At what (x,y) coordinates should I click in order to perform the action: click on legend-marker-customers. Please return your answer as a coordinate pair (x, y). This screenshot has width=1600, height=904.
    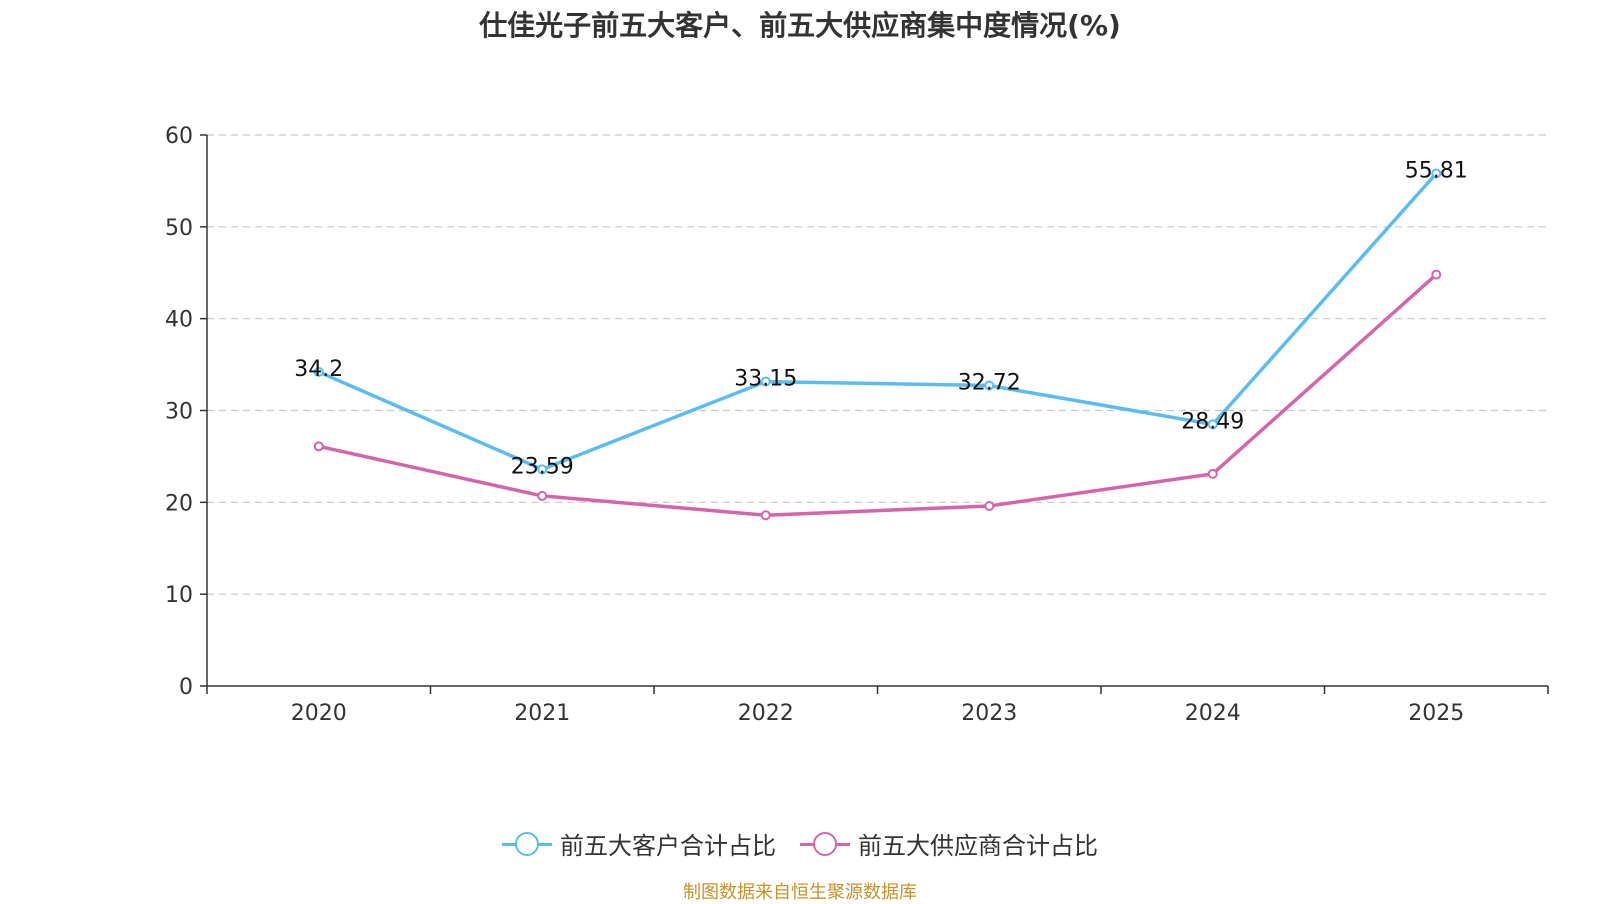
    Looking at the image, I should click on (527, 844).